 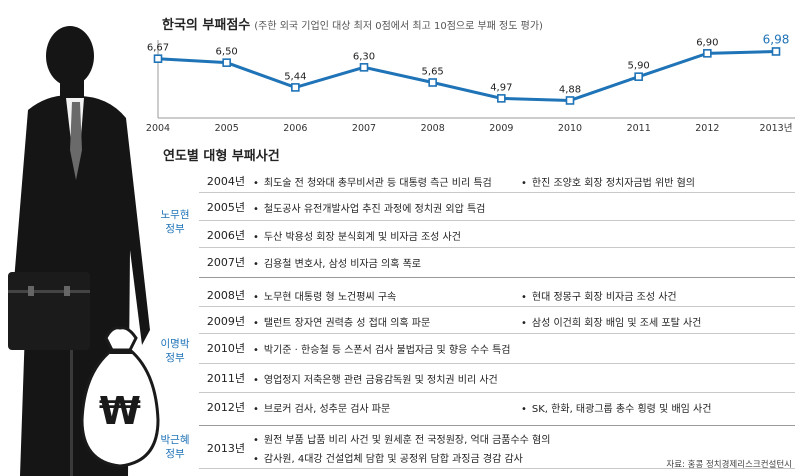 I want to click on data-label: 4,88, so click(x=570, y=89).